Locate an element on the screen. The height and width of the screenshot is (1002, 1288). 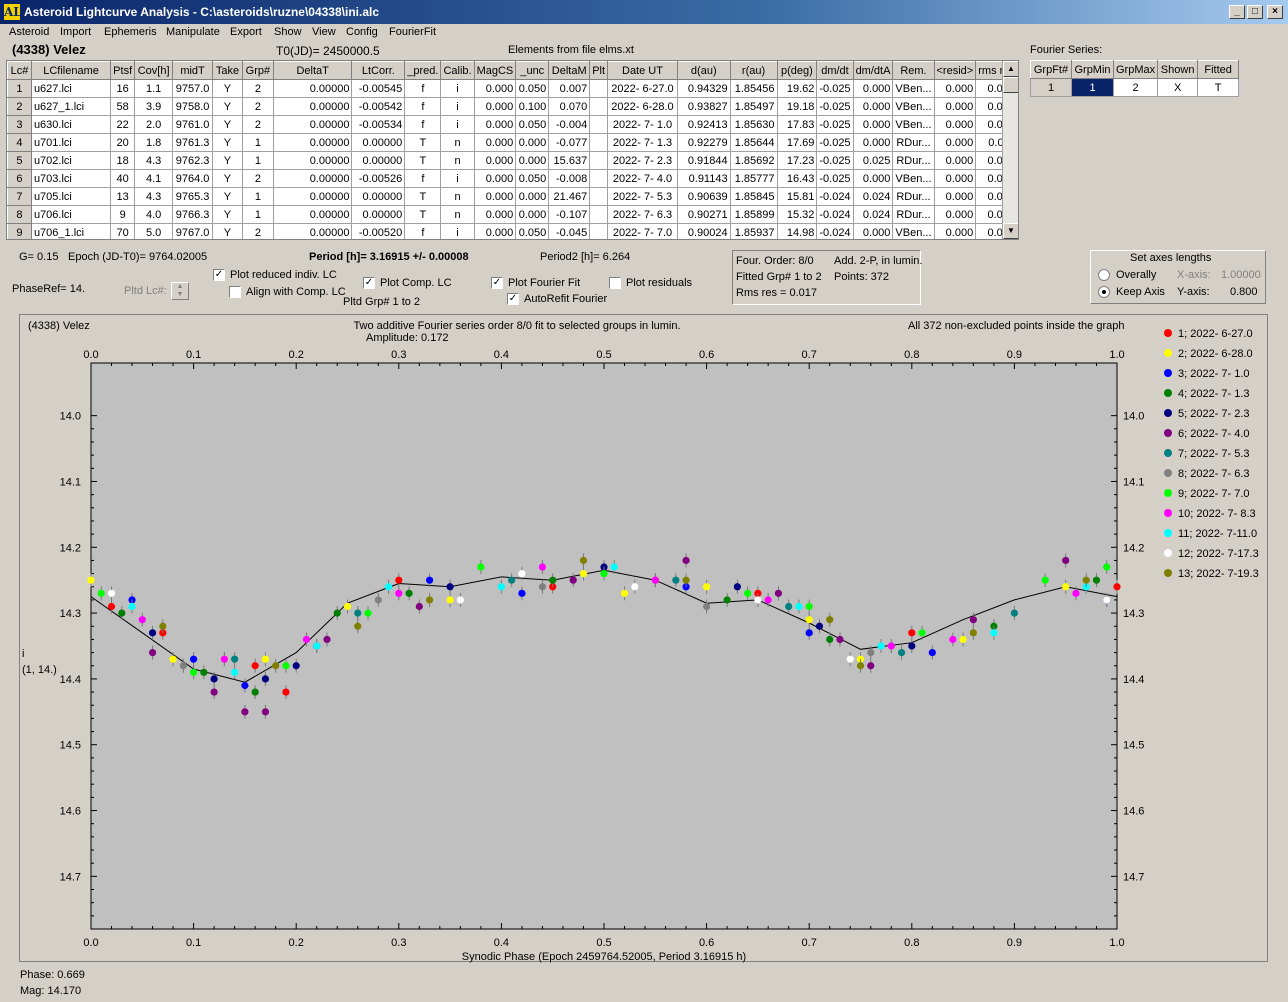
table-cell: 1.85497 is located at coordinates (753, 106).